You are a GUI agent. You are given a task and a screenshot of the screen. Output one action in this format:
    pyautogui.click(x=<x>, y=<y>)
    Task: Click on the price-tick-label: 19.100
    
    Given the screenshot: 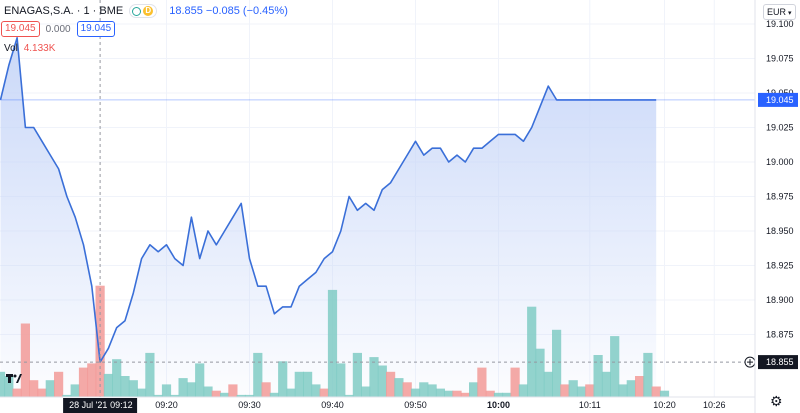 What is the action you would take?
    pyautogui.click(x=780, y=24)
    